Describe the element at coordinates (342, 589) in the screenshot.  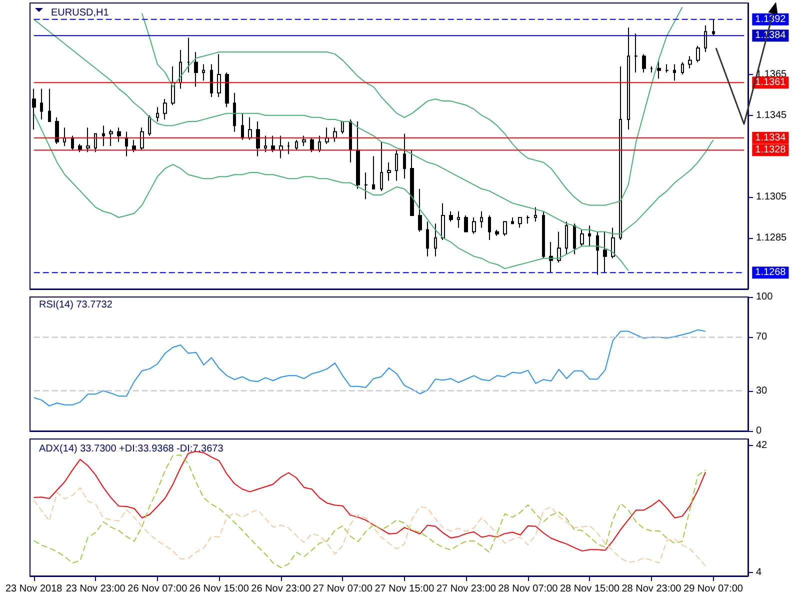
I see `x-tick-label: 27 Nov 07:00` at that location.